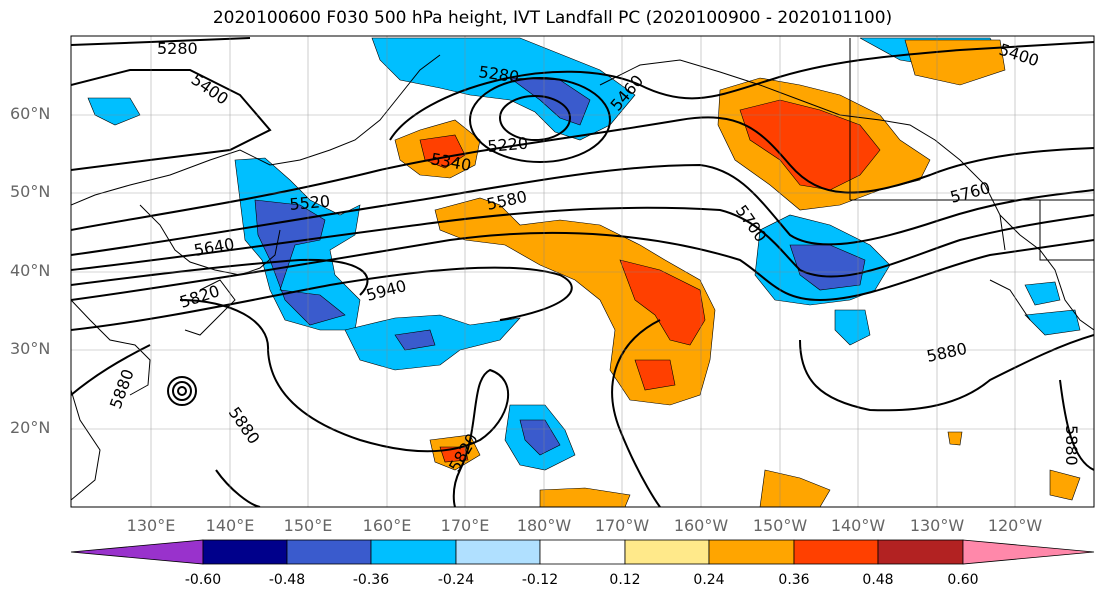  Describe the element at coordinates (310, 203) in the screenshot. I see `contour-label: 5520` at that location.